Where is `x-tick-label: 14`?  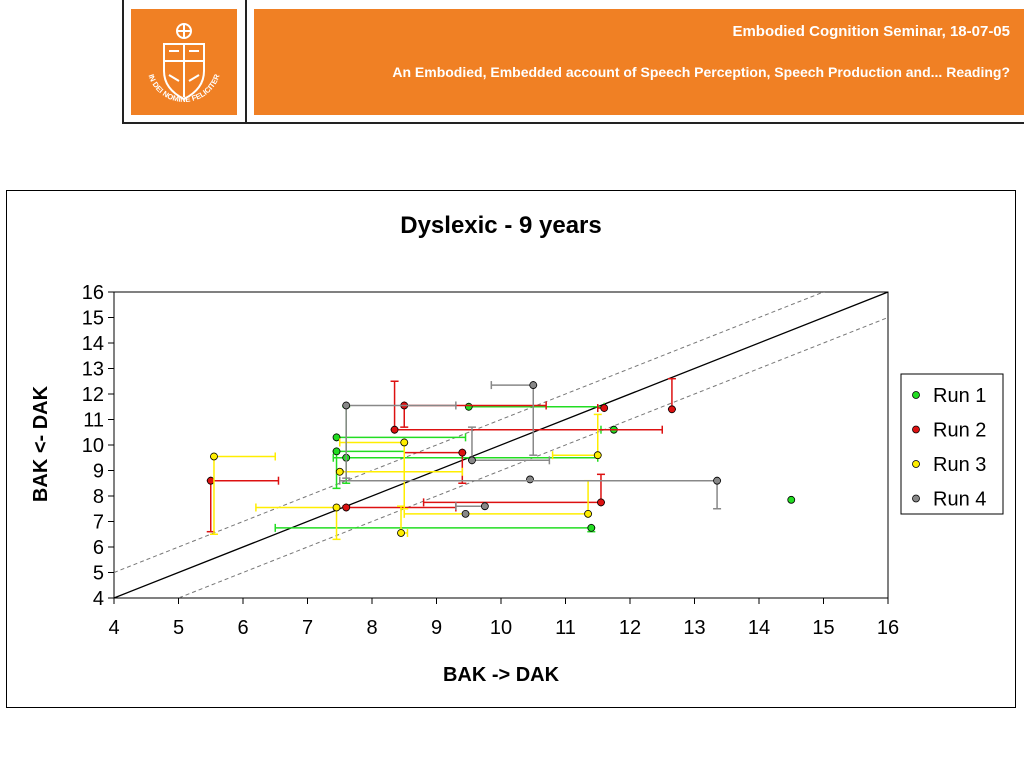 x-tick-label: 14 is located at coordinates (759, 628).